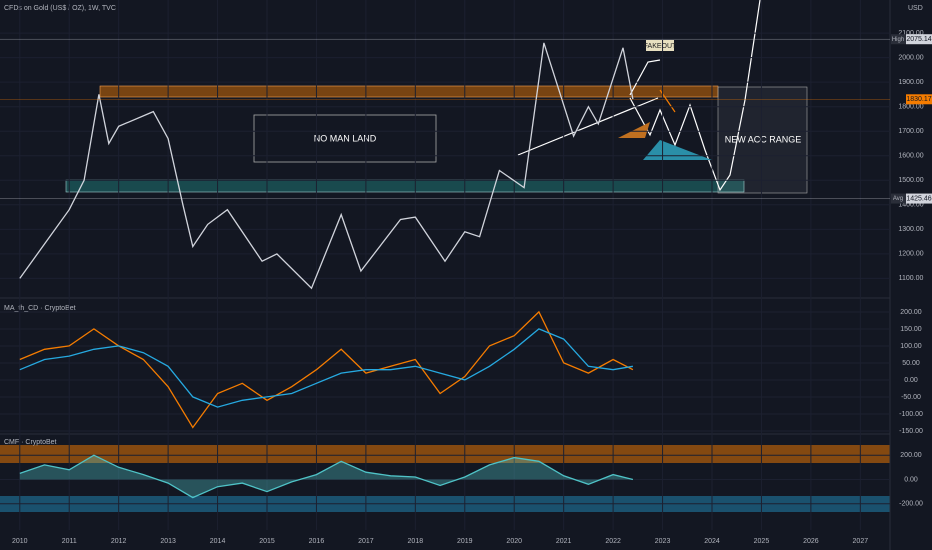  I want to click on badge-label: Avg, so click(898, 199).